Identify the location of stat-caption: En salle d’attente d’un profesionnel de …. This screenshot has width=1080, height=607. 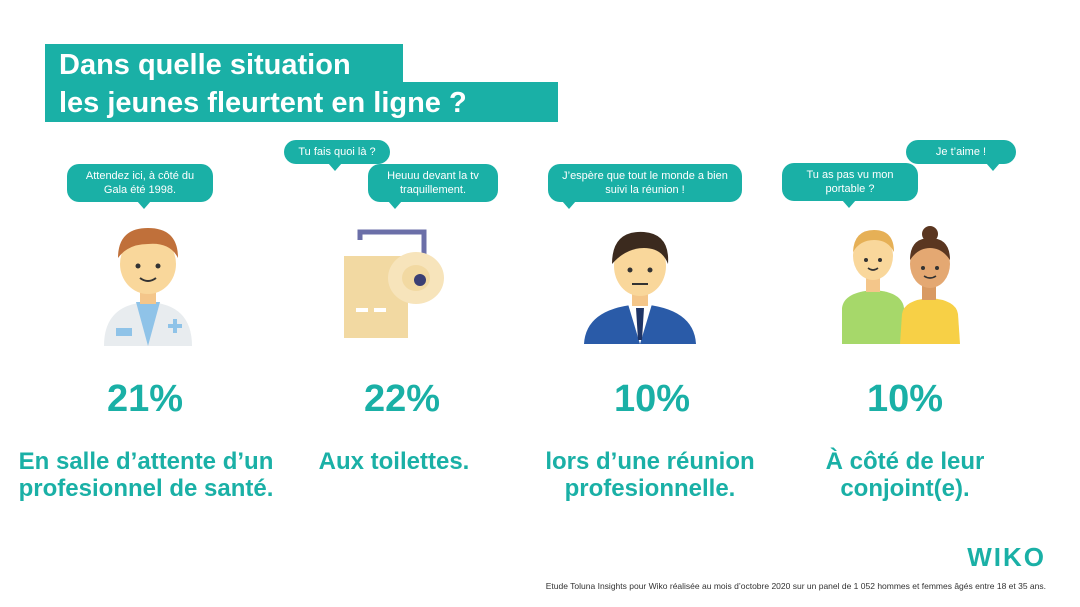
(146, 475).